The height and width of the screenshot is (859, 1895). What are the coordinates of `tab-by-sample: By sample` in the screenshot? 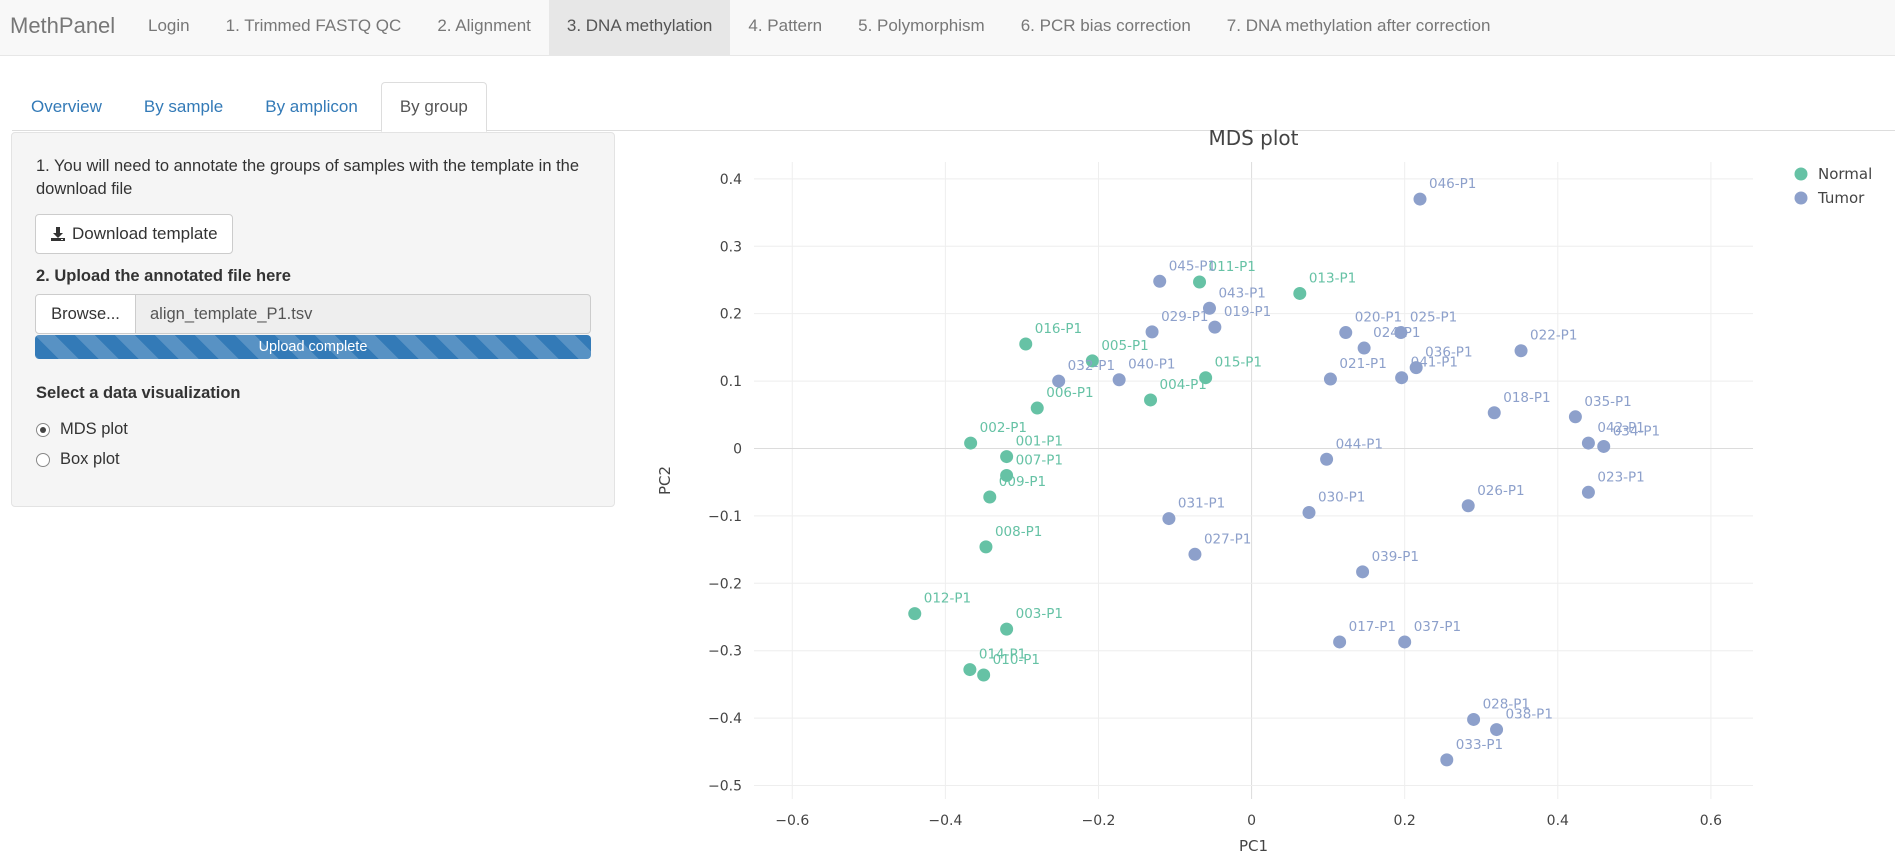 It's located at (183, 106).